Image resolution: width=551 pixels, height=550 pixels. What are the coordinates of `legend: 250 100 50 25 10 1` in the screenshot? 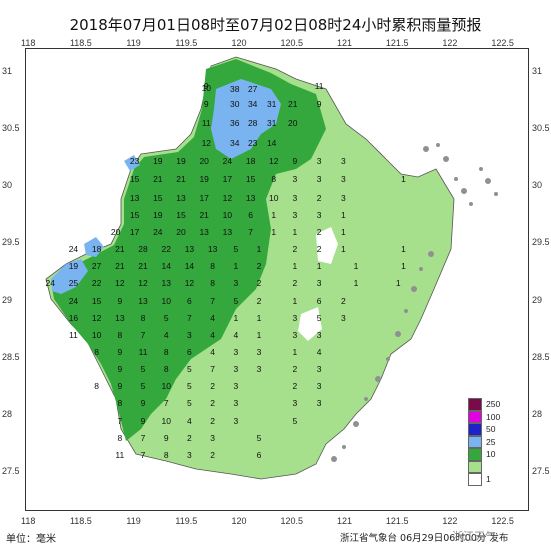 It's located at (492, 442).